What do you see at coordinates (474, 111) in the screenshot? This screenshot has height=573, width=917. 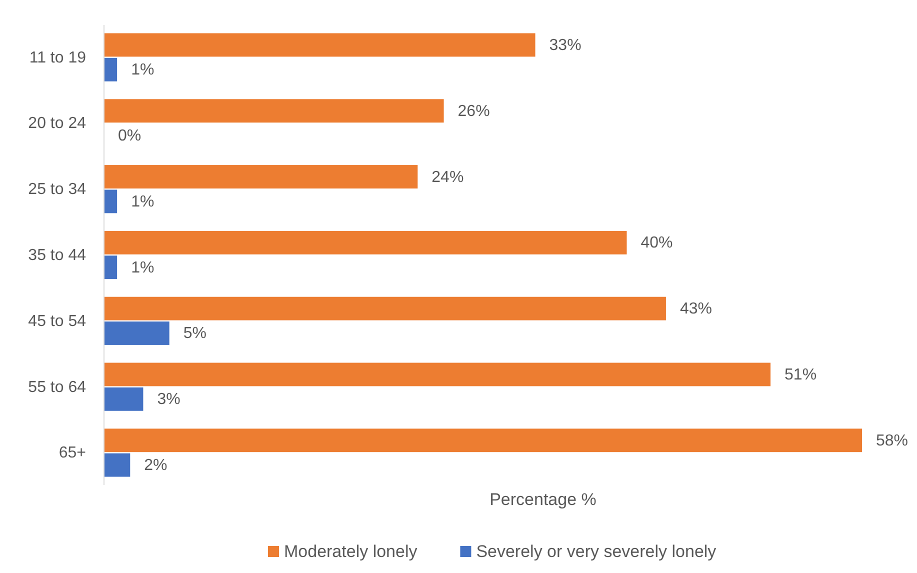 I see `data-label: 26%` at bounding box center [474, 111].